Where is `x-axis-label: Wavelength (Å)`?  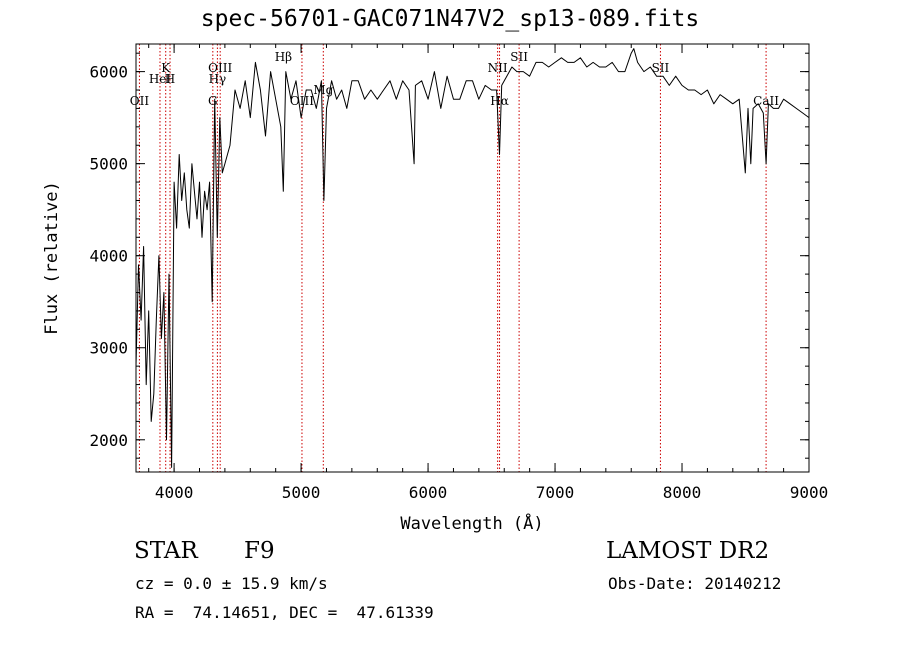
x-axis-label: Wavelength (Å) is located at coordinates (471, 523).